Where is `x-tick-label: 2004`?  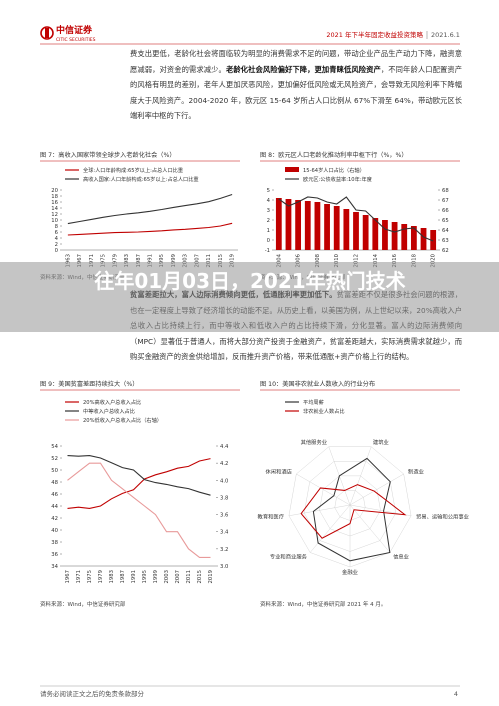 x-tick-label: 2004 is located at coordinates (279, 260).